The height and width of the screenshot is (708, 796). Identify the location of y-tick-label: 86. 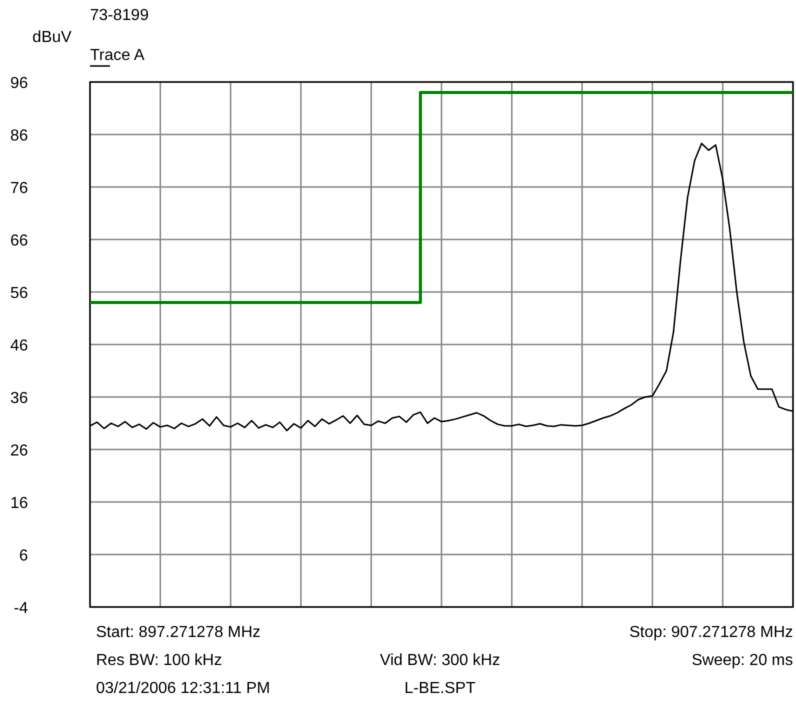
(19, 136).